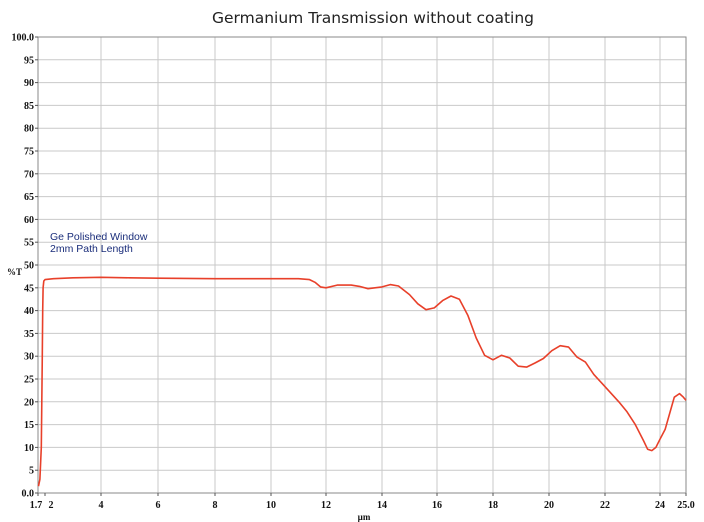 This screenshot has width=704, height=522. Describe the element at coordinates (29, 266) in the screenshot. I see `y-tick-label: 50` at that location.